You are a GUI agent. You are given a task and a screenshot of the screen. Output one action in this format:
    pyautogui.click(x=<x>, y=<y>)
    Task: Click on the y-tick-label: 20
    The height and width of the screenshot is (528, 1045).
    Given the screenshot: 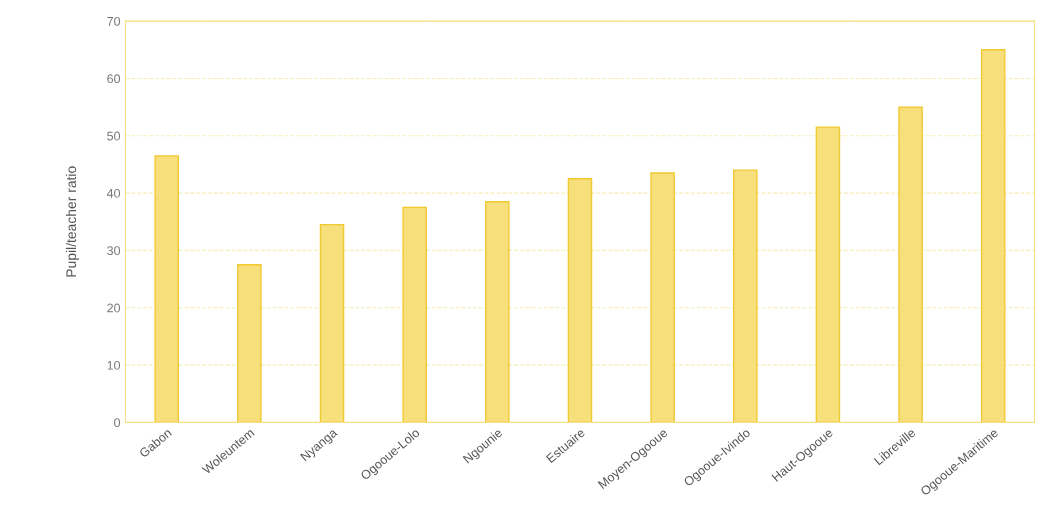 What is the action you would take?
    pyautogui.click(x=114, y=308)
    